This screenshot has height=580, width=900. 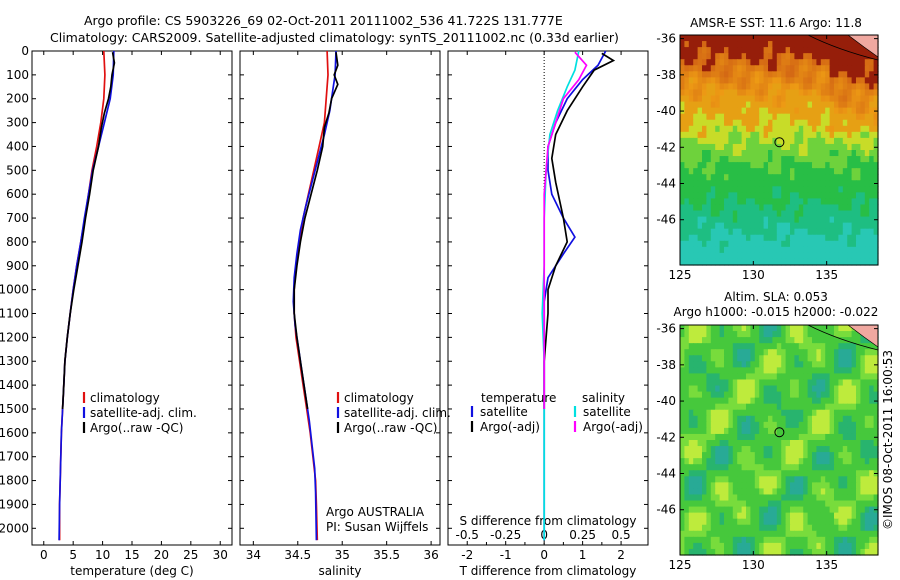 I want to click on legend-title-salinity: salinity, so click(x=603, y=398).